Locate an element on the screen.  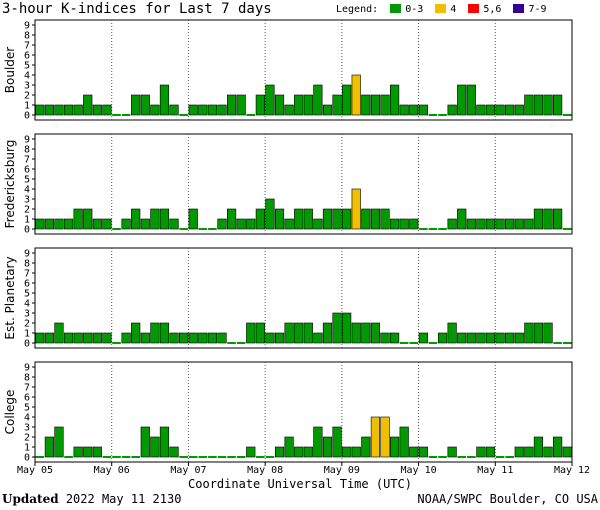
y-tick-label-boulder: 9 is located at coordinates (27, 26).